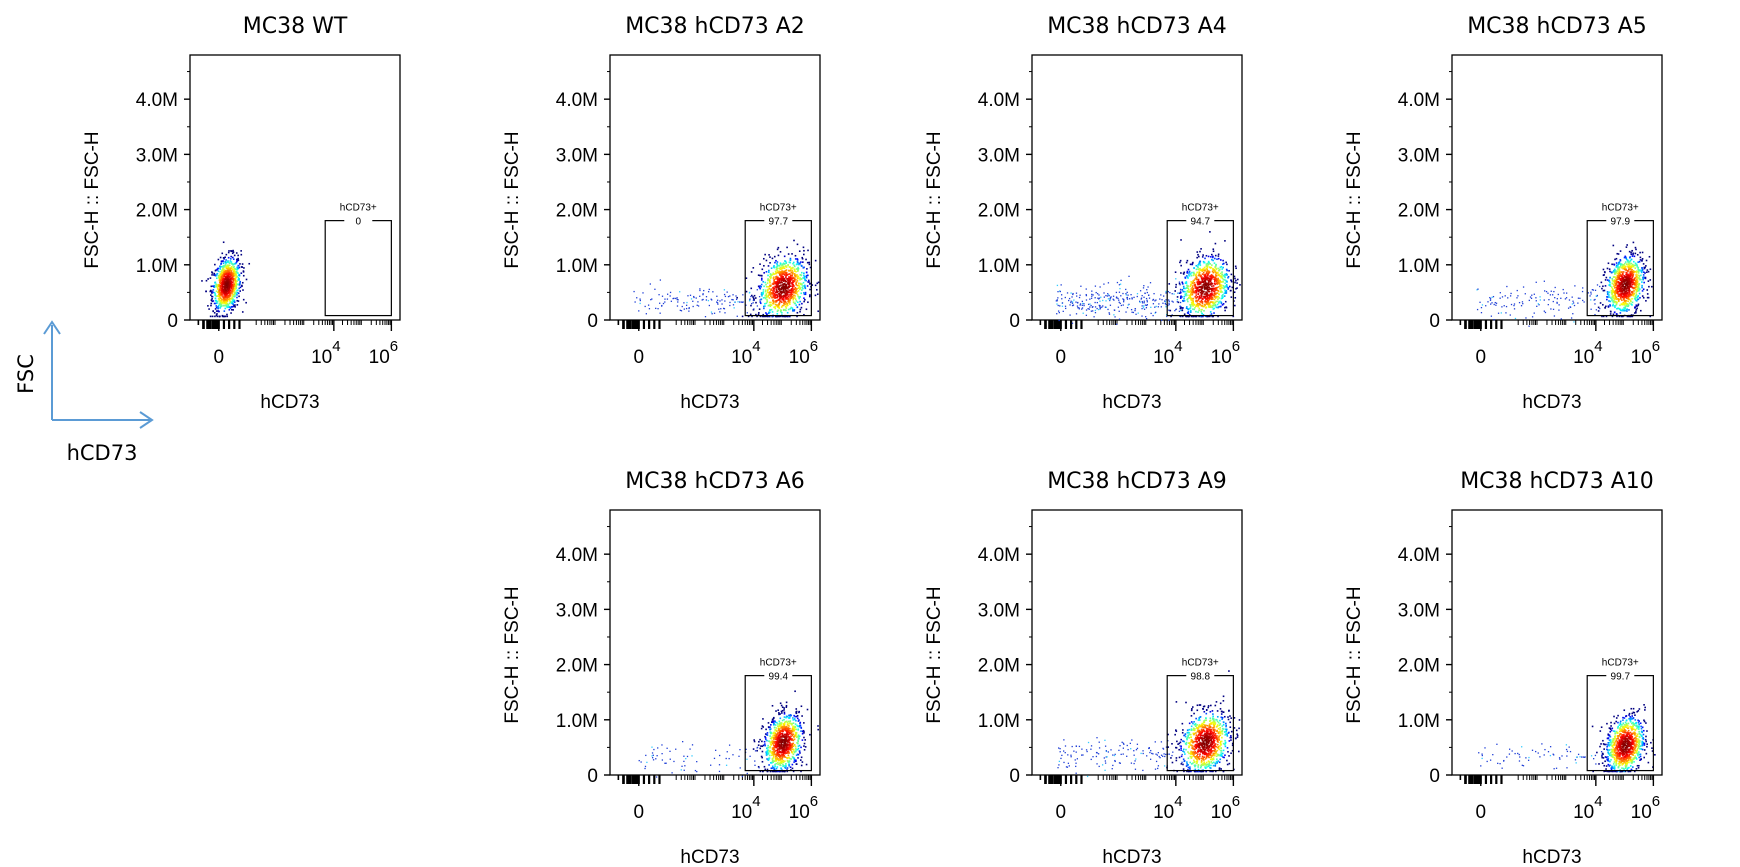  Describe the element at coordinates (1419, 155) in the screenshot. I see `y-tick-label: 3.0M` at that location.